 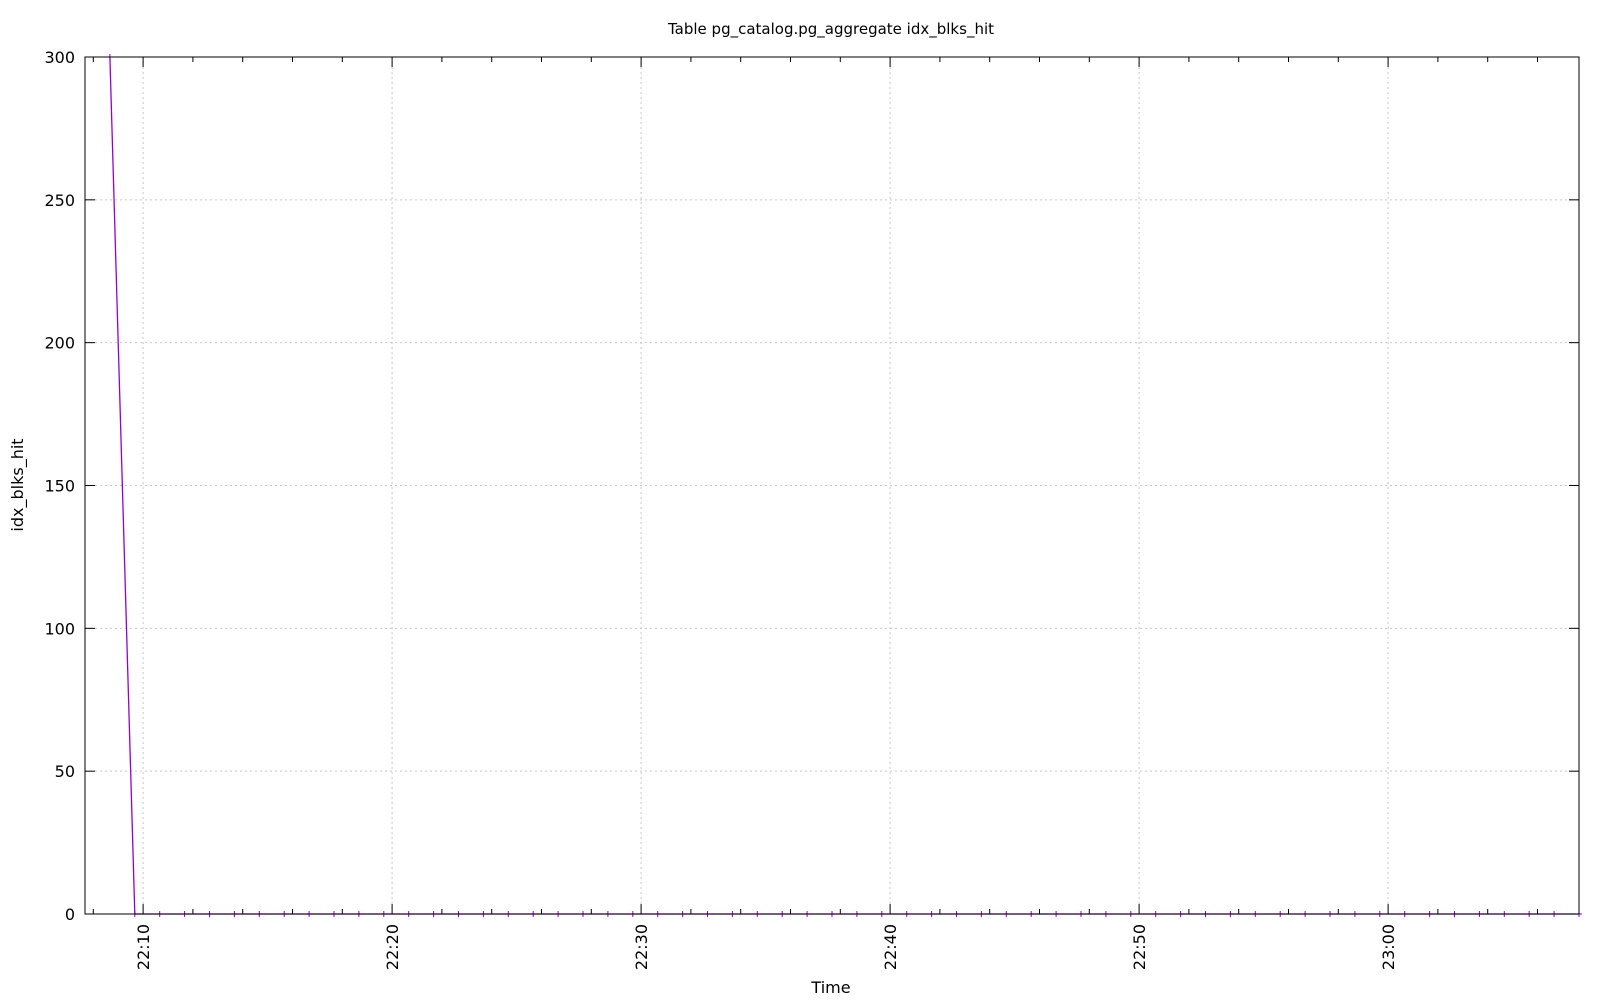 What do you see at coordinates (70, 914) in the screenshot?
I see `y-tick-label: 0` at bounding box center [70, 914].